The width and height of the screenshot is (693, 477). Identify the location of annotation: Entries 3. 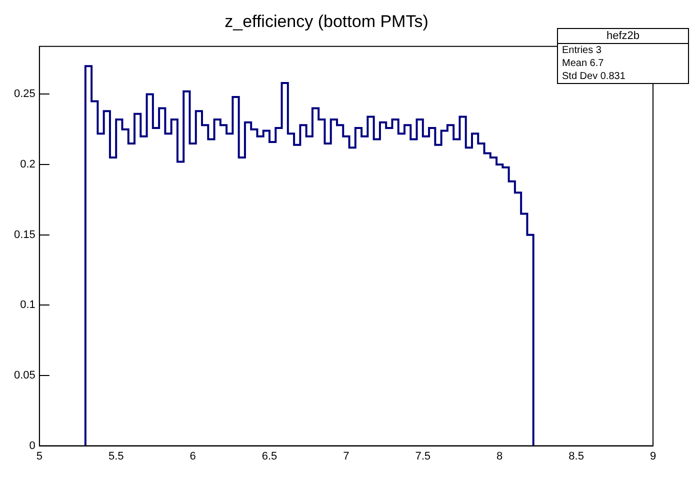
(581, 50).